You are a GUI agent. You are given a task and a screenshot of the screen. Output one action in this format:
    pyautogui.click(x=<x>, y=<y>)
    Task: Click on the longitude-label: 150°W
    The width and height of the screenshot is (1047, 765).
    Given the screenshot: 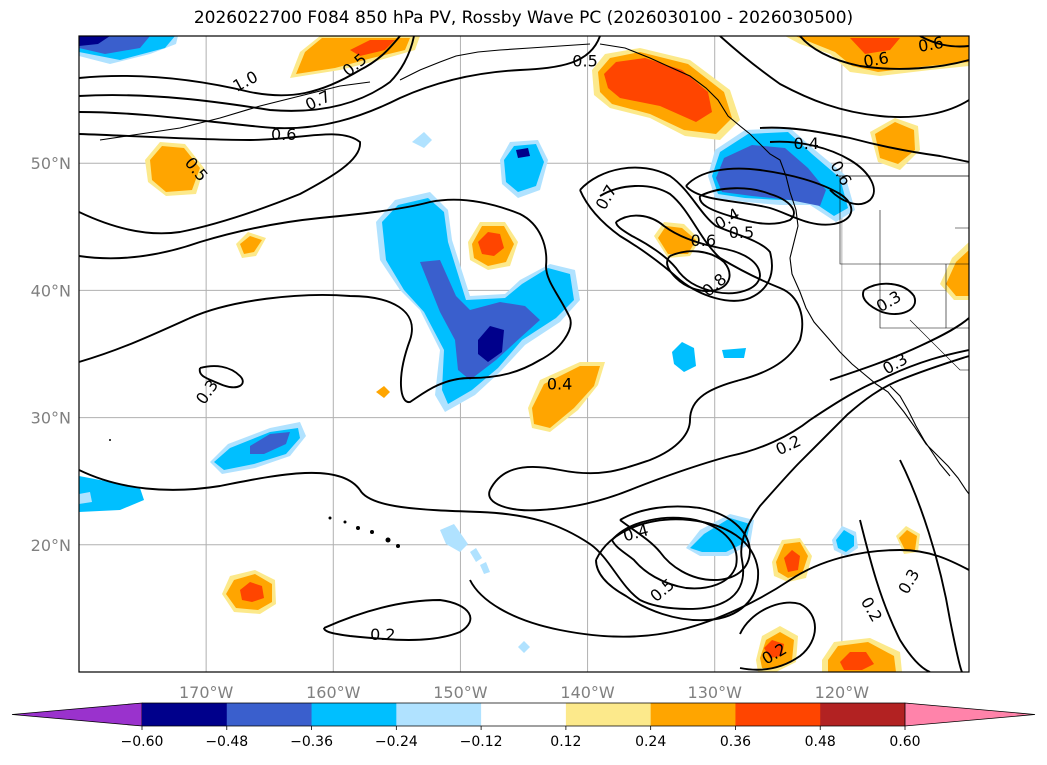 What is the action you would take?
    pyautogui.click(x=460, y=692)
    